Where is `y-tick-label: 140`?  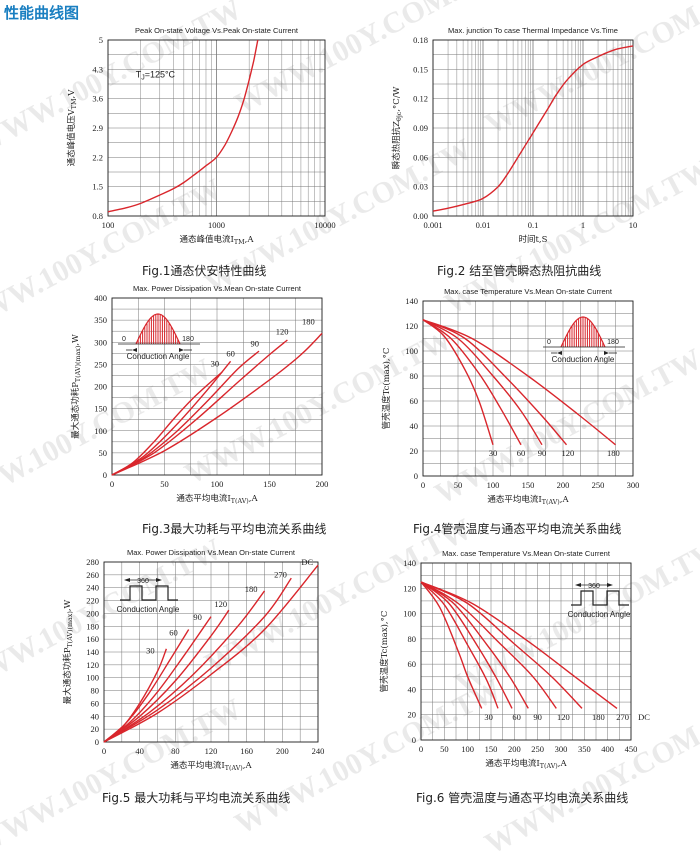 y-tick-label: 140 is located at coordinates (409, 563).